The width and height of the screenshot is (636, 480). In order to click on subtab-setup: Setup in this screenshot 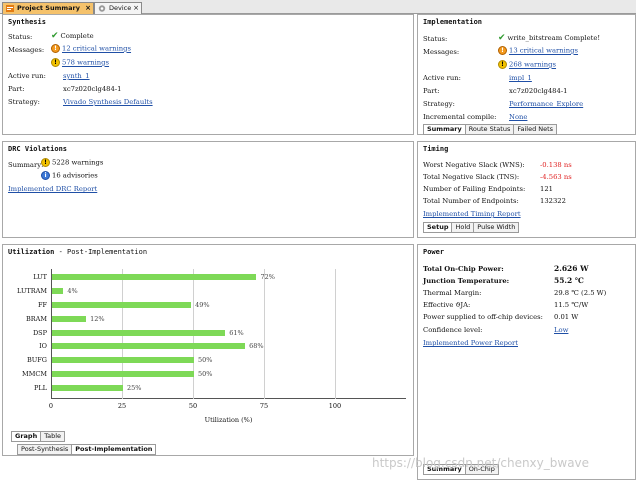, I will do `click(438, 227)`.